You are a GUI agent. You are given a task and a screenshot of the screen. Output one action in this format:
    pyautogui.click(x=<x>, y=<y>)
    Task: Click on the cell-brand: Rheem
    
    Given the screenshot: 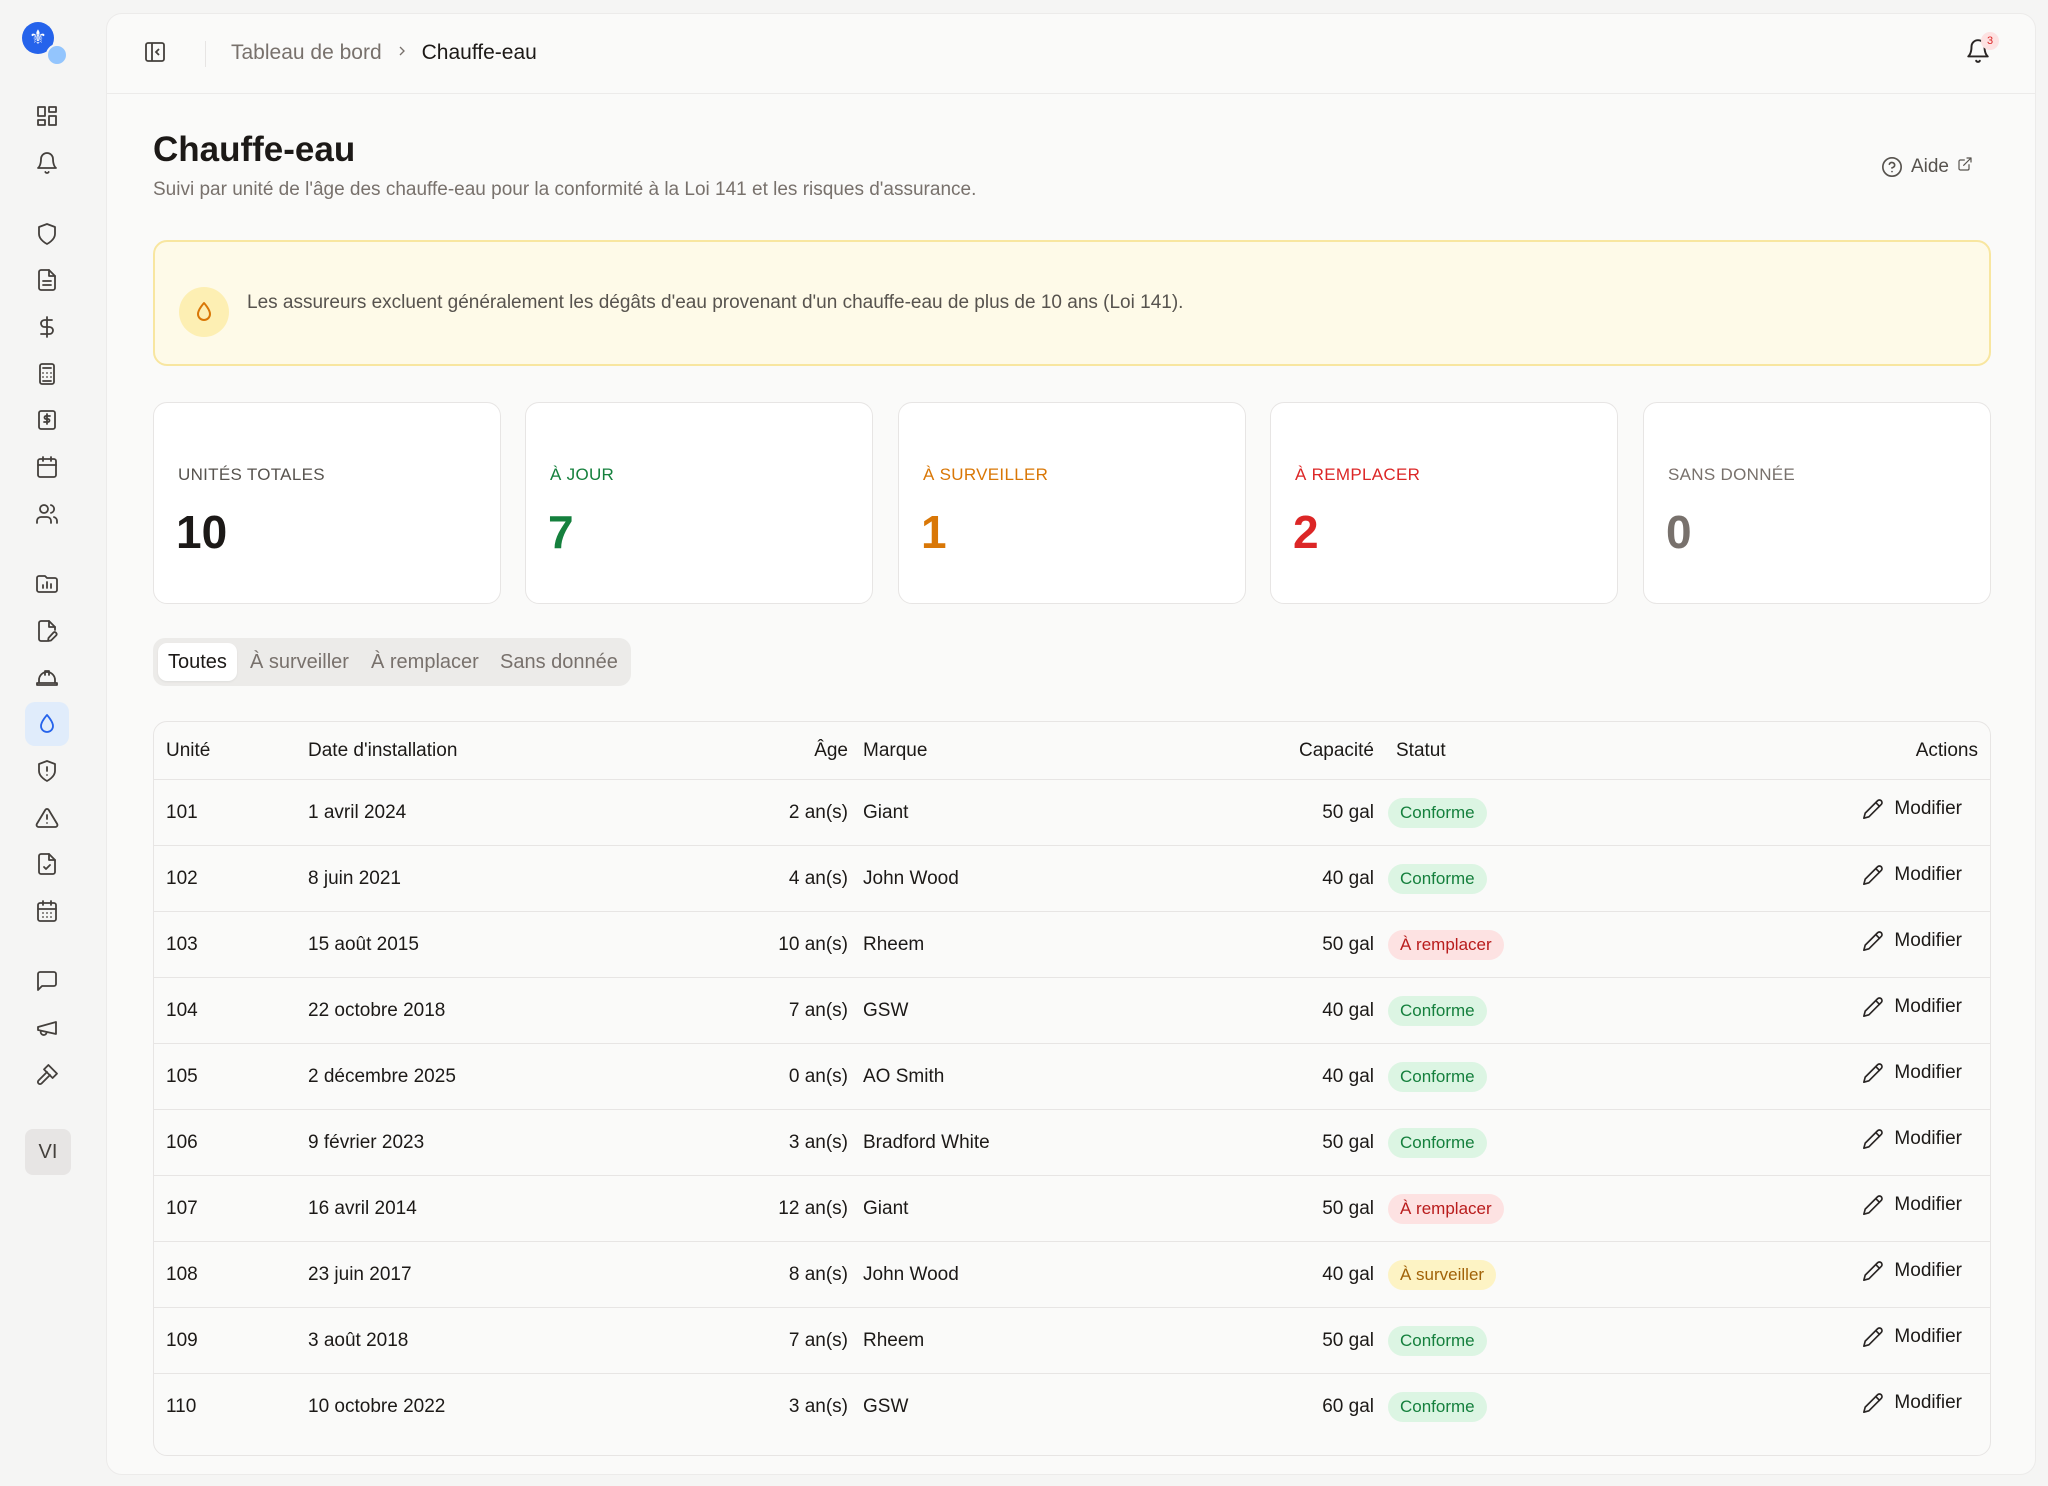 What is the action you would take?
    pyautogui.click(x=894, y=1340)
    